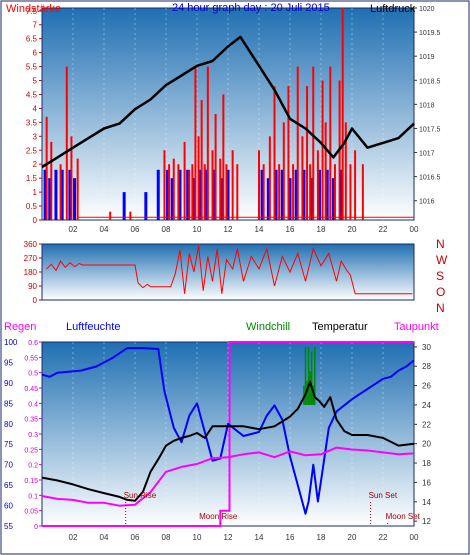 The image size is (470, 555). What do you see at coordinates (31, 420) in the screenshot?
I see `rain-tick-label: 0.35` at bounding box center [31, 420].